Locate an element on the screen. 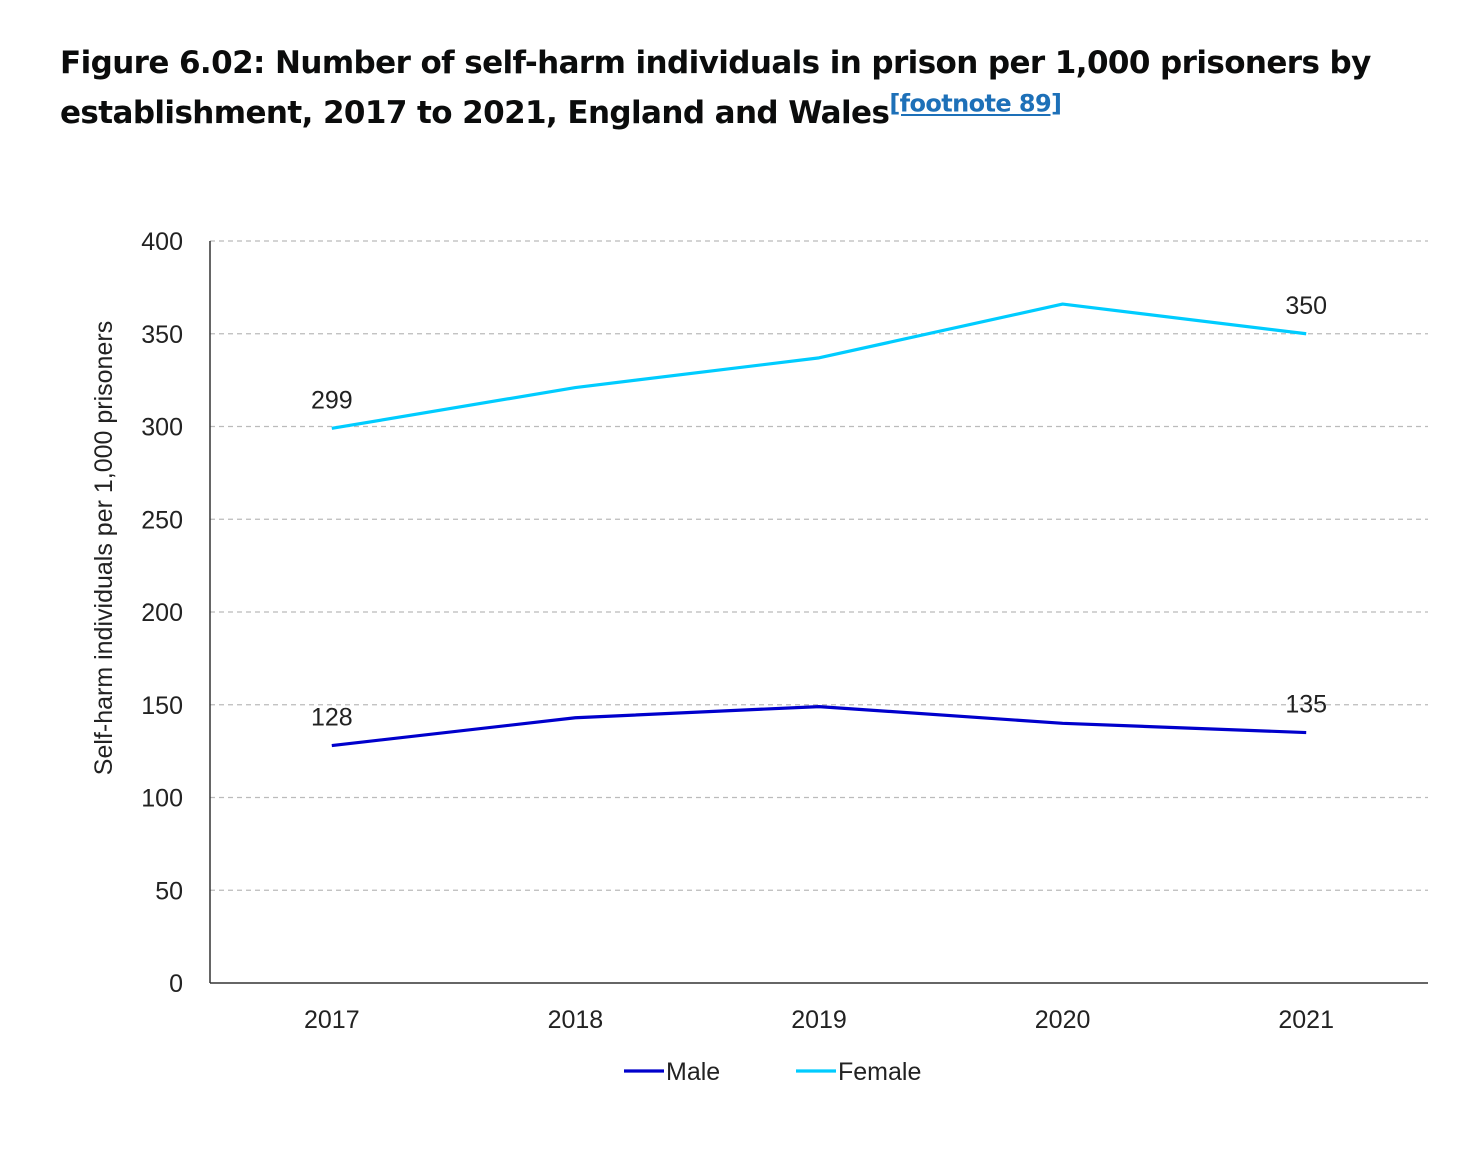 This screenshot has width=1464, height=1166. y-tick-label: 250 is located at coordinates (162, 520).